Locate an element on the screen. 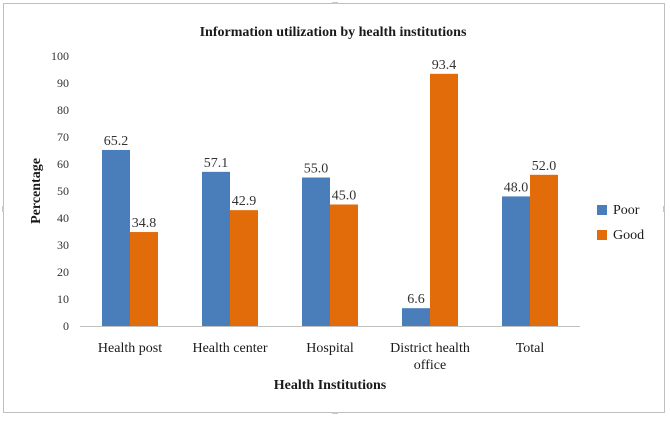 The width and height of the screenshot is (670, 421). x-category-label: office is located at coordinates (430, 365).